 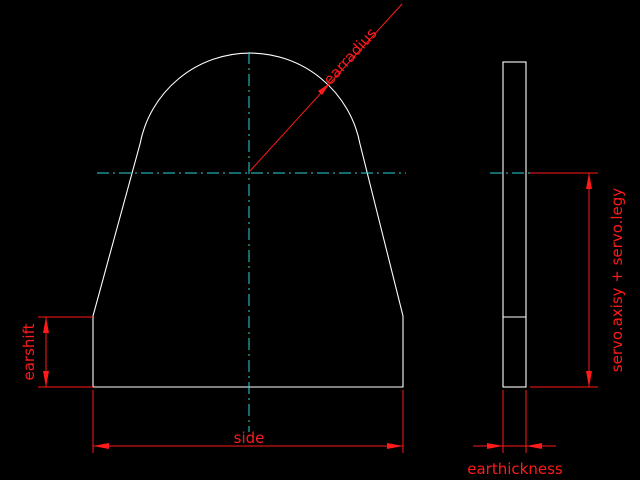 What do you see at coordinates (515, 434) in the screenshot?
I see `earthickness-dimension: earthickness` at bounding box center [515, 434].